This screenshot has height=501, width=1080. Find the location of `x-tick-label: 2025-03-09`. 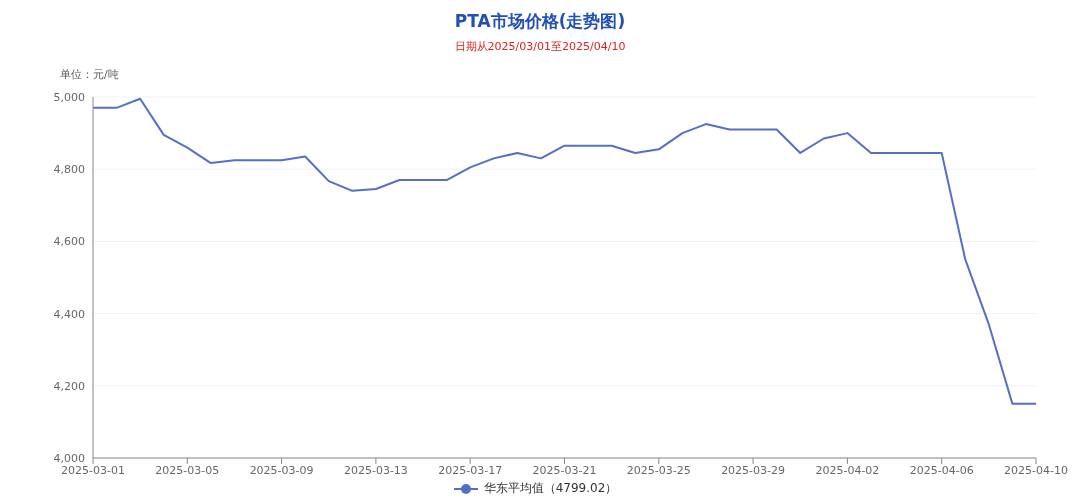

x-tick-label: 2025-03-09 is located at coordinates (281, 470).